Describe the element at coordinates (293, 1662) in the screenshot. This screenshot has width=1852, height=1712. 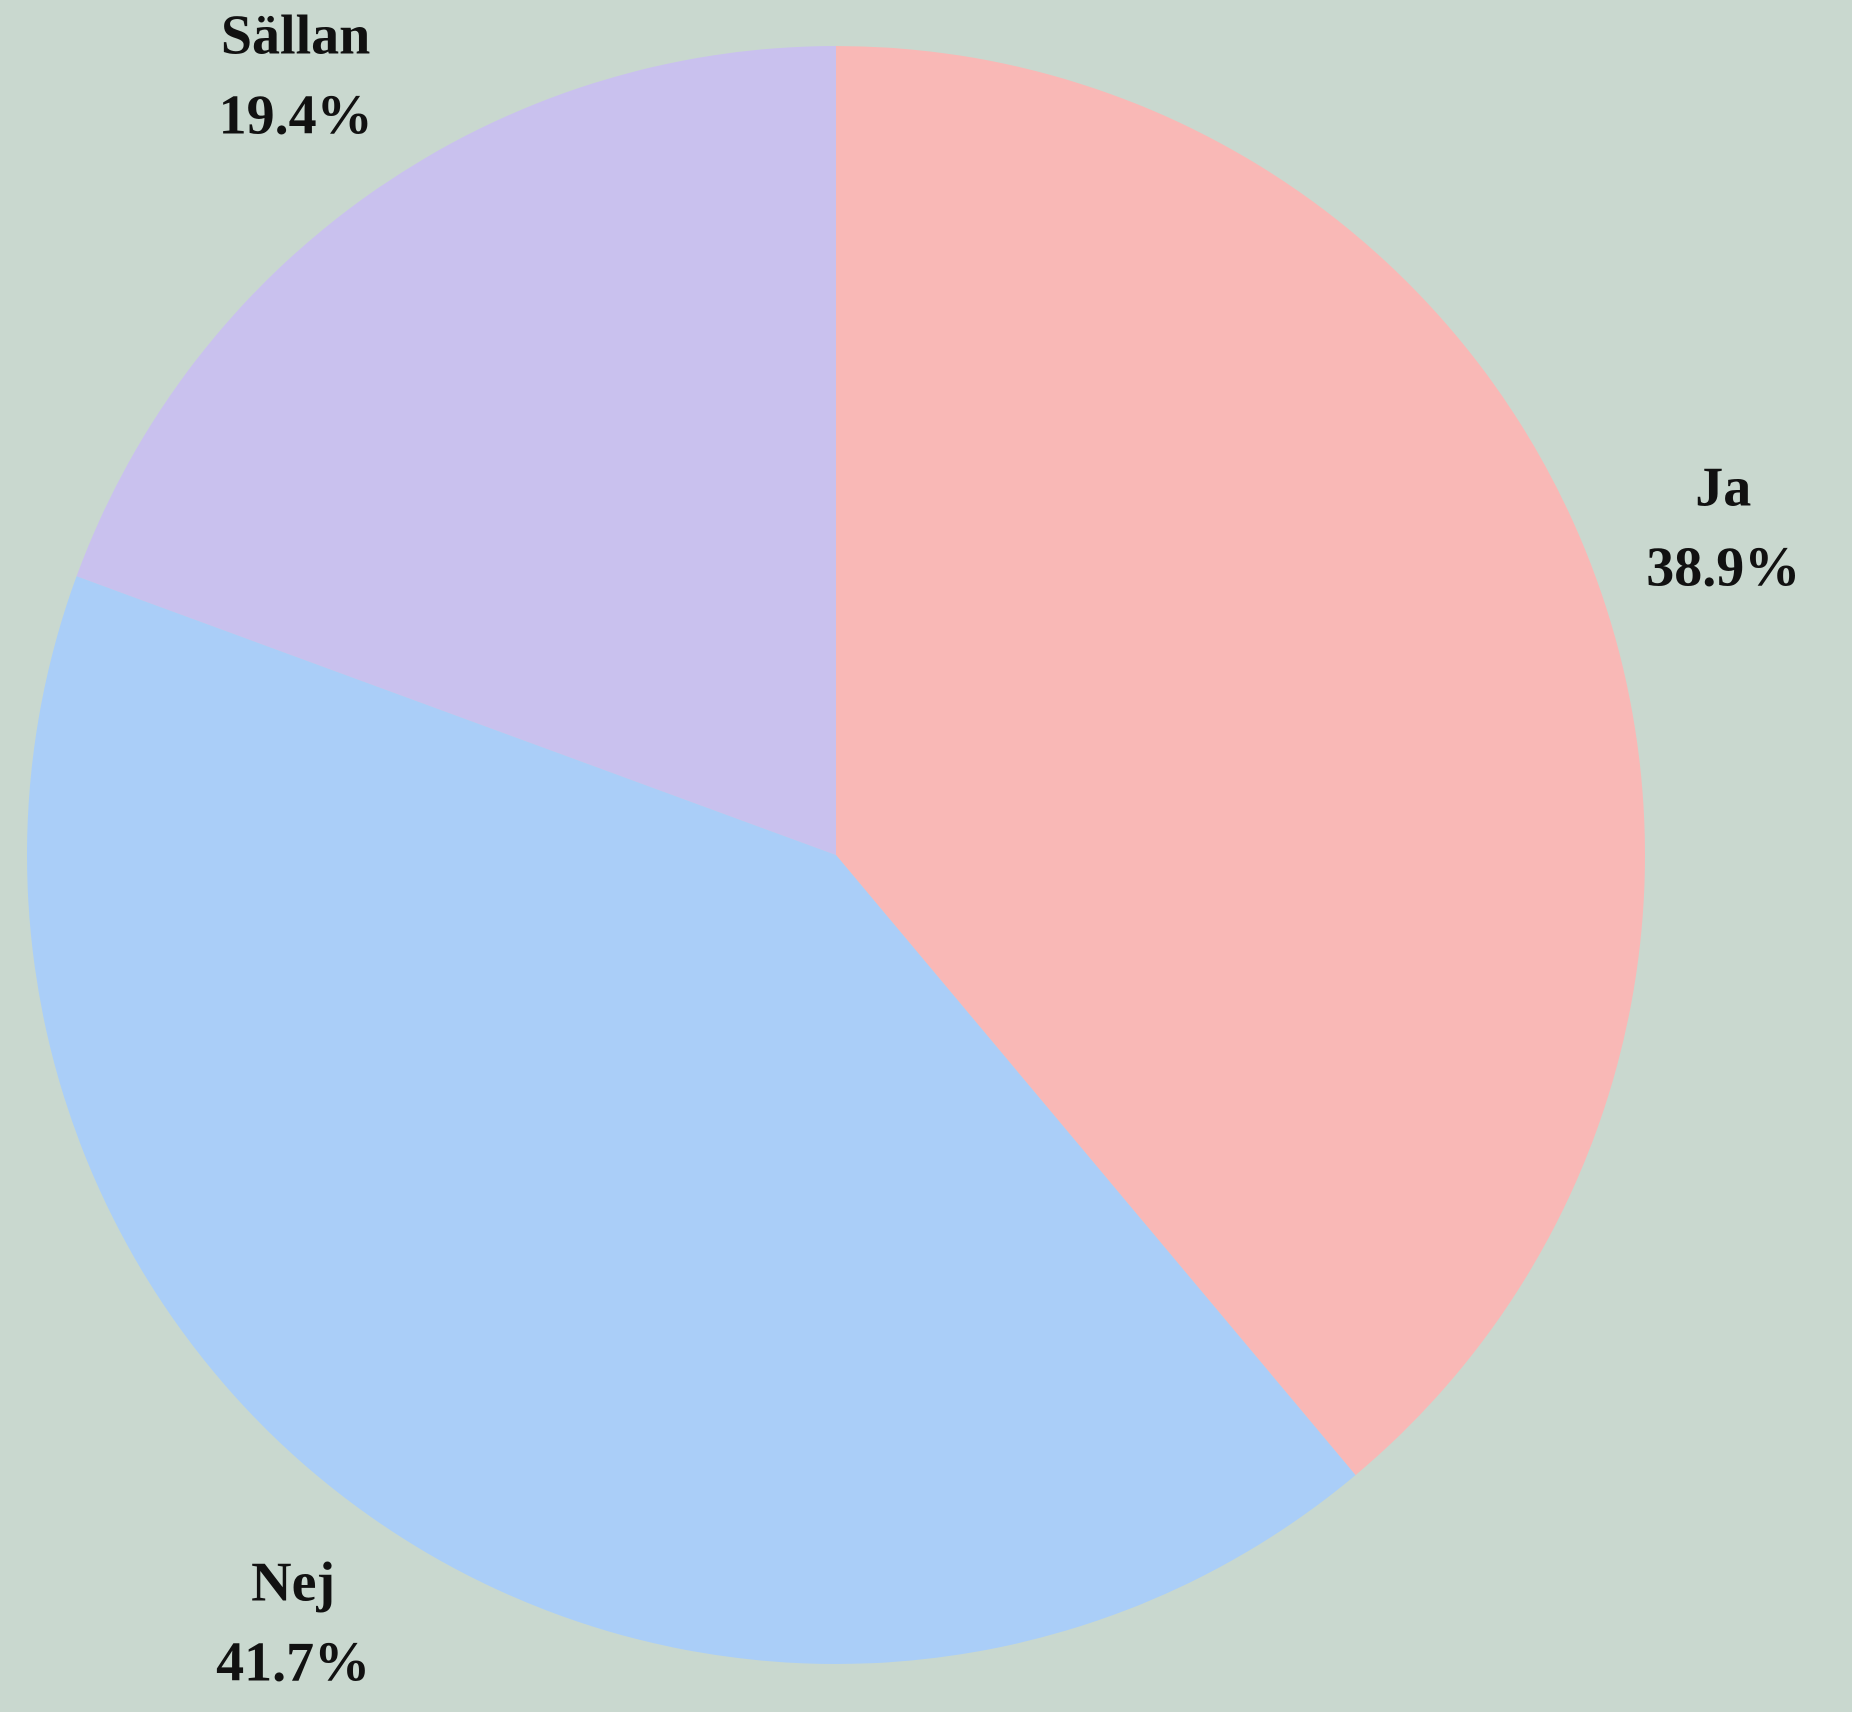
I see `slice-value-label: 41.7%` at that location.